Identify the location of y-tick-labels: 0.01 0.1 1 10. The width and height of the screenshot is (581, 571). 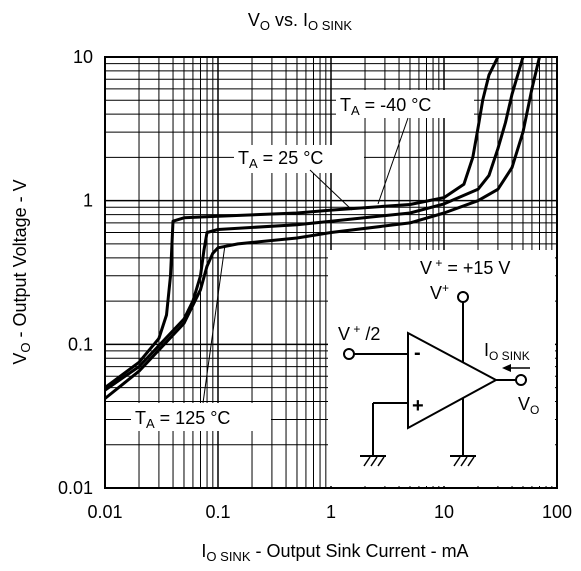
(75, 272).